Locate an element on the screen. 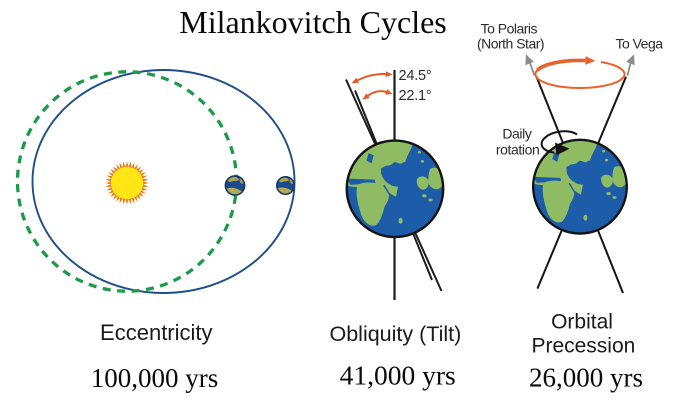 The image size is (682, 406). svg-text: Eccentricity is located at coordinates (156, 332).